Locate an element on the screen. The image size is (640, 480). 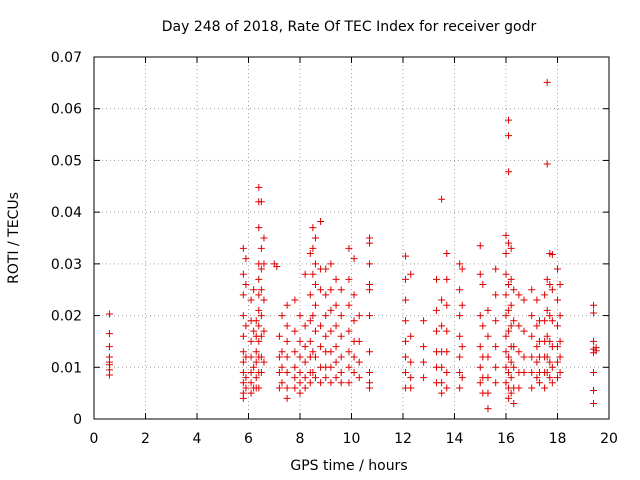
y-tick-label: 0.06 is located at coordinates (66, 110).